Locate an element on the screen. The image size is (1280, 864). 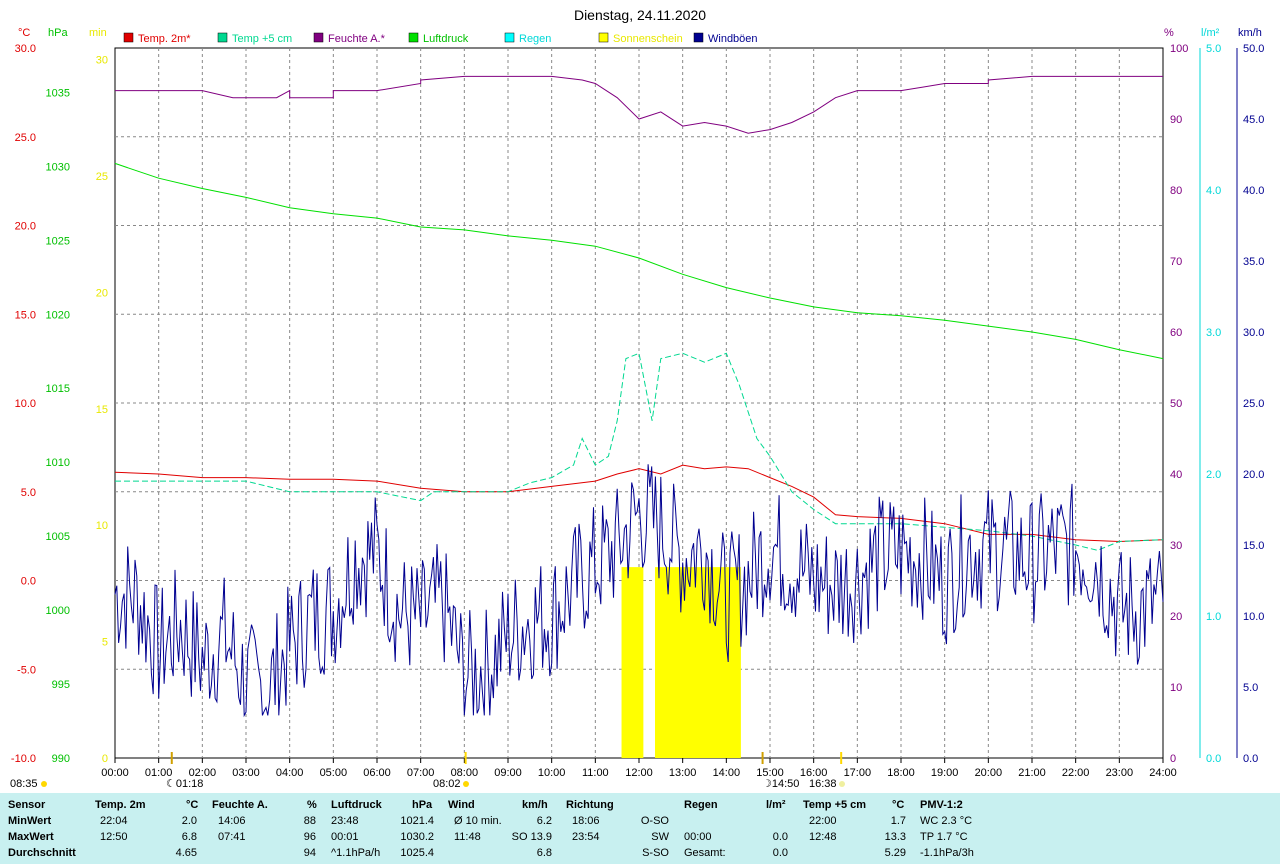
header-hum: Feuchte A. is located at coordinates (240, 805).